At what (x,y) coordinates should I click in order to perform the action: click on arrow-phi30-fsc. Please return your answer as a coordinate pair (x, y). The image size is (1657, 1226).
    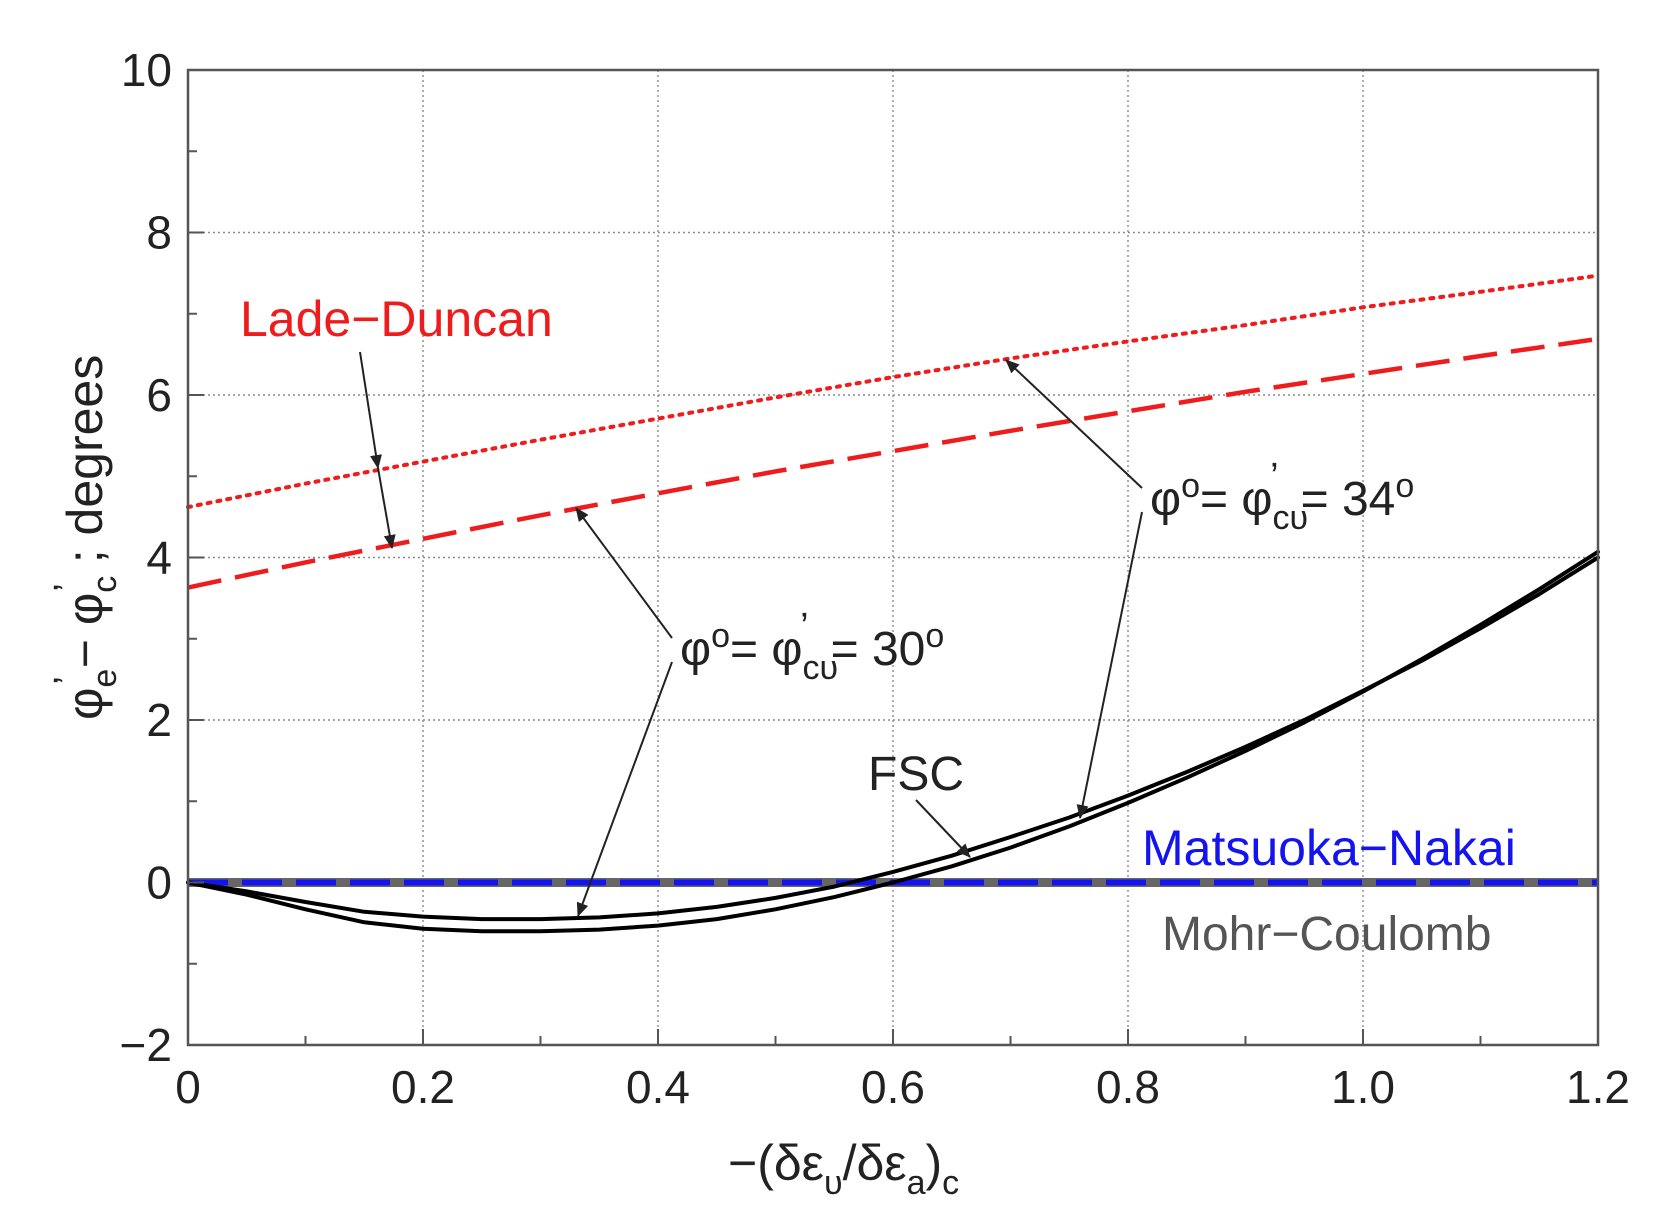
    Looking at the image, I should click on (624, 789).